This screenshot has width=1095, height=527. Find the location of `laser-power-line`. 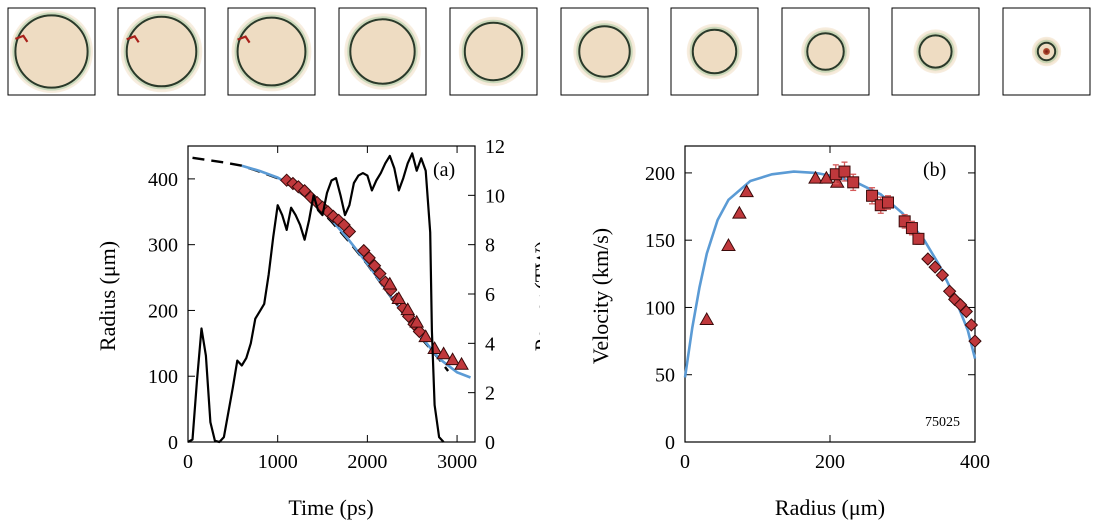

laser-power-line is located at coordinates (316, 298).